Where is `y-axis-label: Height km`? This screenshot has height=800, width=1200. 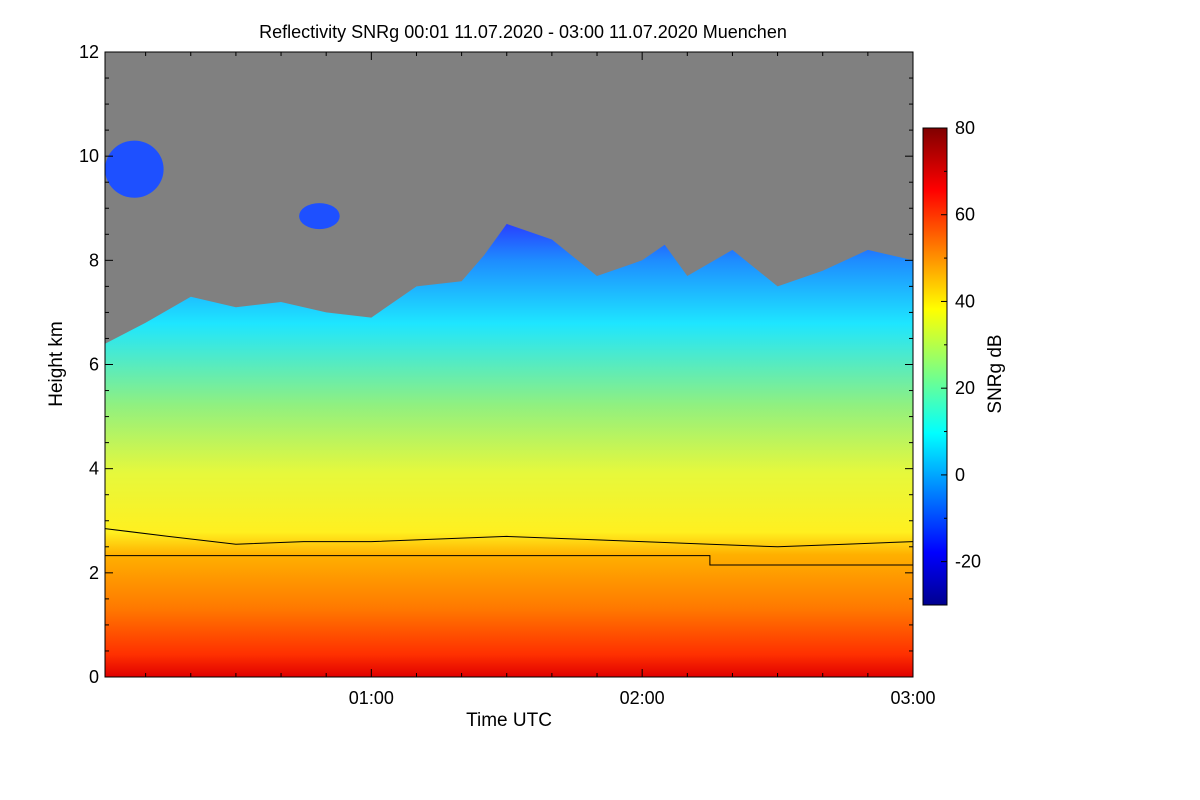 y-axis-label: Height km is located at coordinates (56, 364).